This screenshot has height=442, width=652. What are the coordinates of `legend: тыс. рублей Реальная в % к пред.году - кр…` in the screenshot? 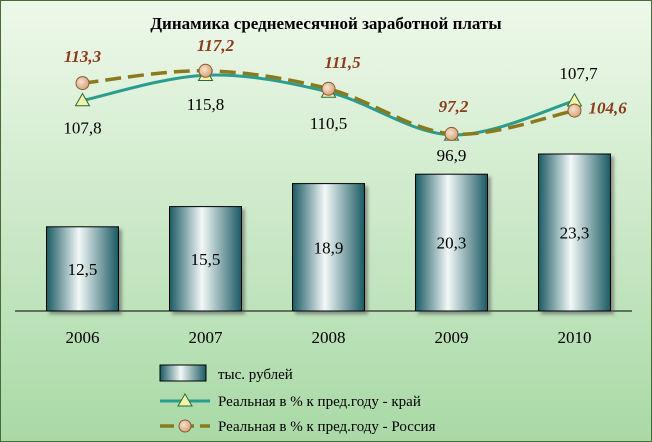 It's located at (297, 399).